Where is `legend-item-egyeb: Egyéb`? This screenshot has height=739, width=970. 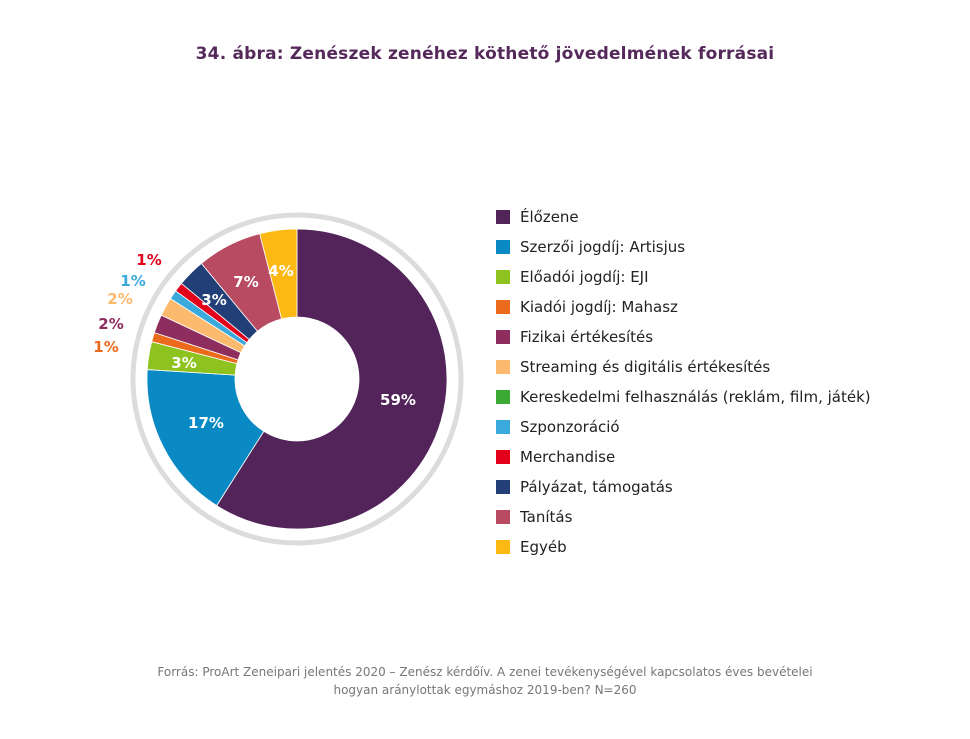
legend-item-egyeb: Egyéb is located at coordinates (683, 547).